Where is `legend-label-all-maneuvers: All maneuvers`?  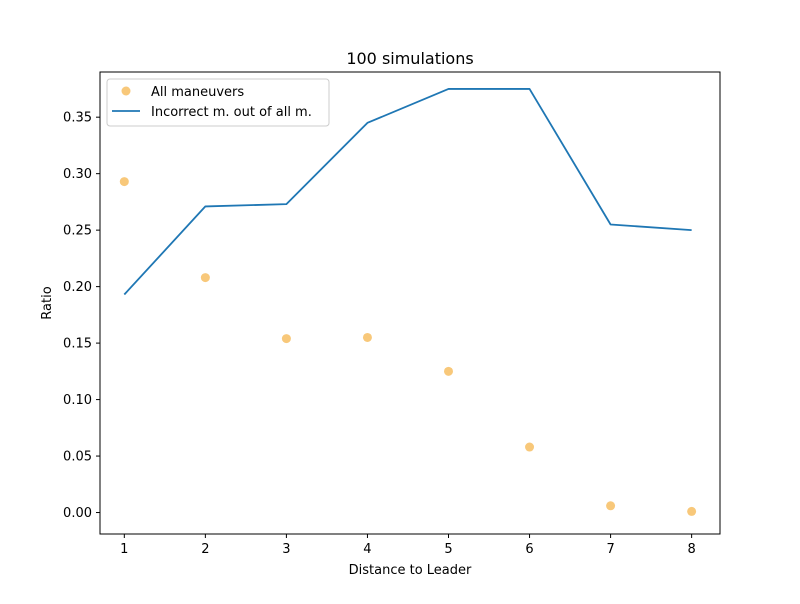 legend-label-all-maneuvers: All maneuvers is located at coordinates (197, 92).